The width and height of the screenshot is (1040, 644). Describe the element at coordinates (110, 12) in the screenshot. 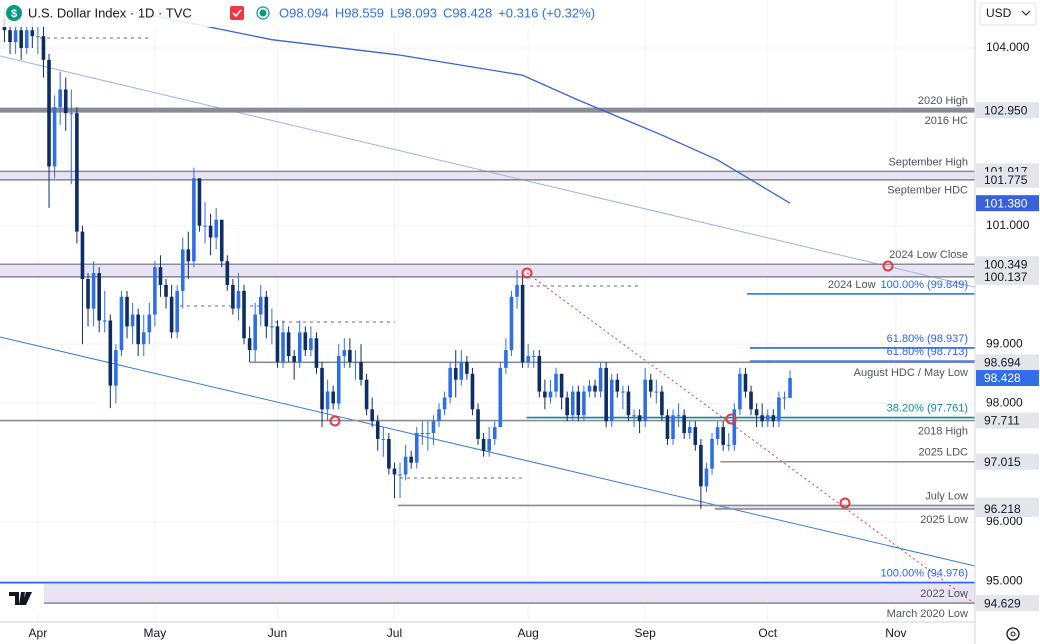

I see `symbol: U.S. Dollar Index · 1D · TVC` at that location.